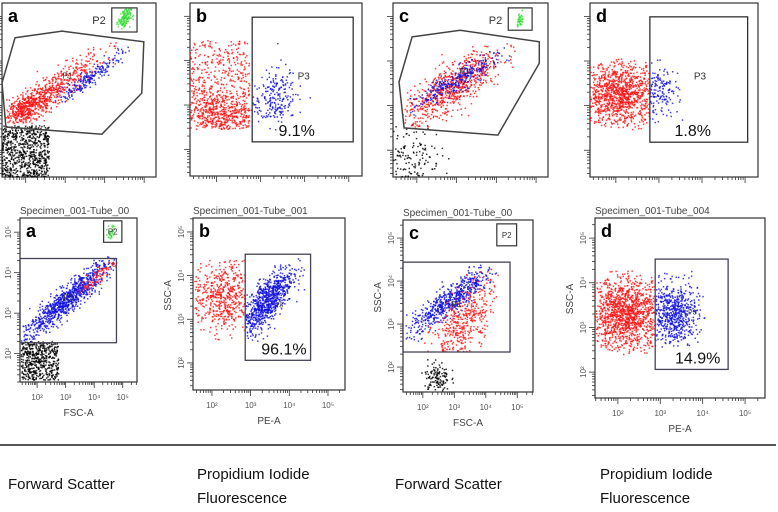 This screenshot has width=778, height=512. Describe the element at coordinates (302, 79) in the screenshot. I see `gate-P3` at that location.